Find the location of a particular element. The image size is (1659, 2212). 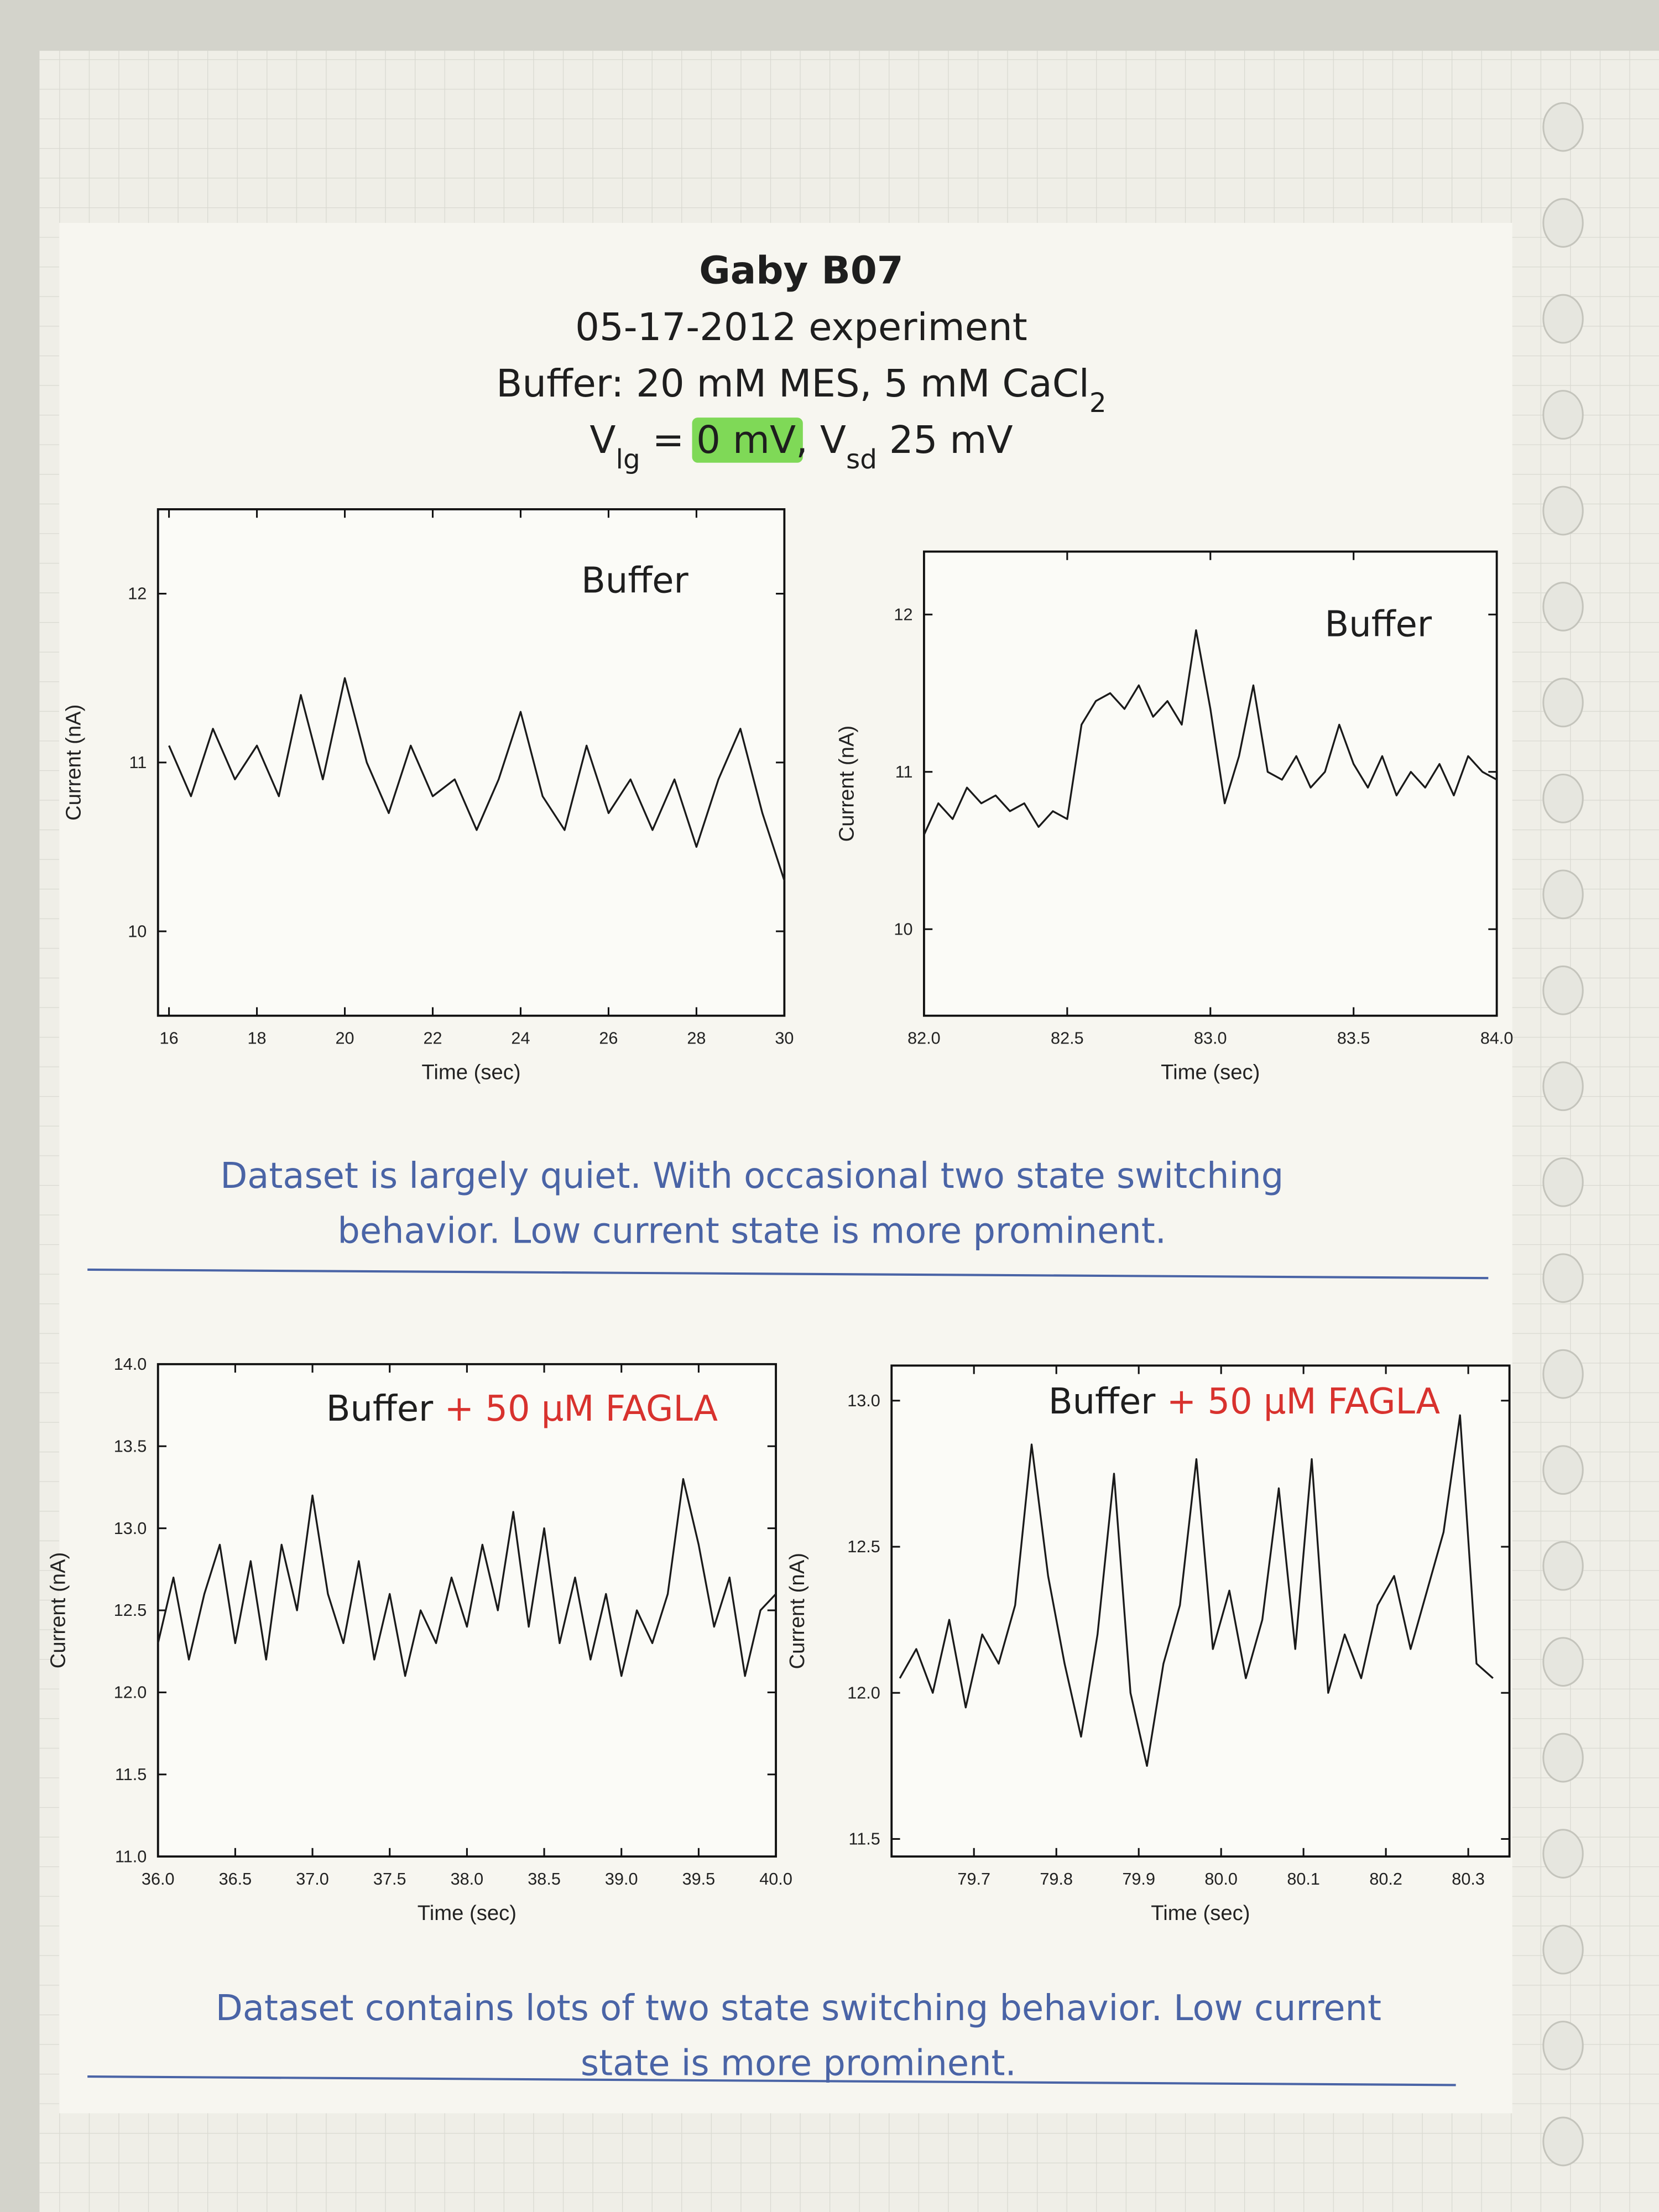

x-tick-label: 80.3 is located at coordinates (1468, 1879).